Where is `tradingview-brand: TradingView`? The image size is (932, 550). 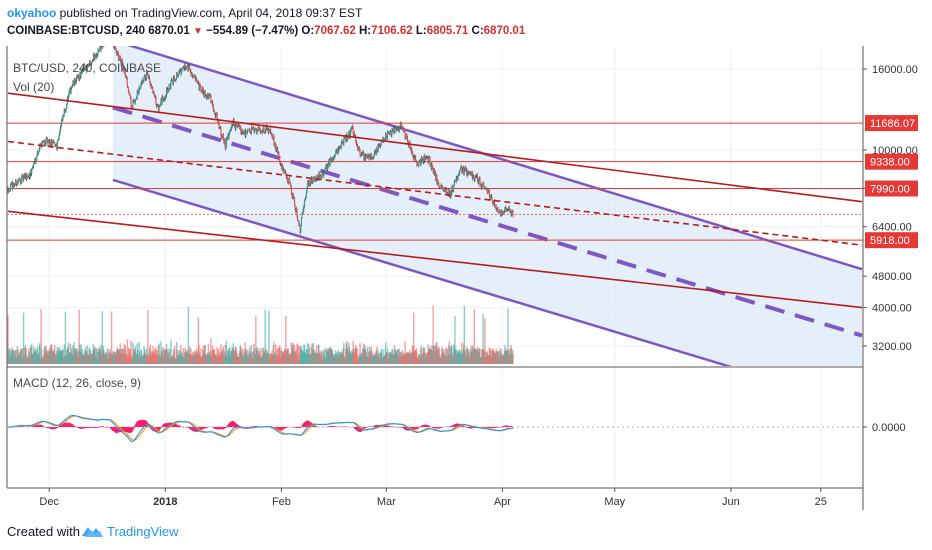
tradingview-brand: TradingView is located at coordinates (143, 531).